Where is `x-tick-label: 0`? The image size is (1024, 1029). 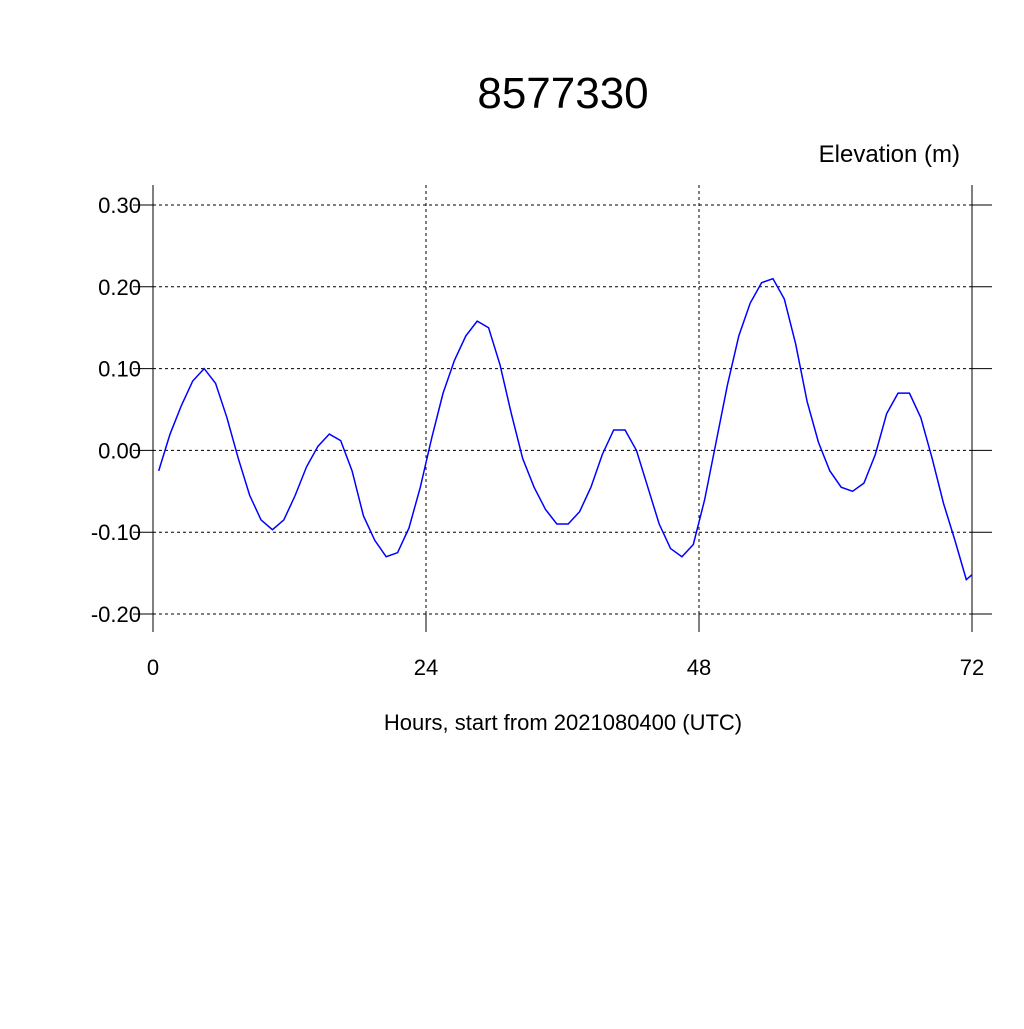
x-tick-label: 0 is located at coordinates (153, 667).